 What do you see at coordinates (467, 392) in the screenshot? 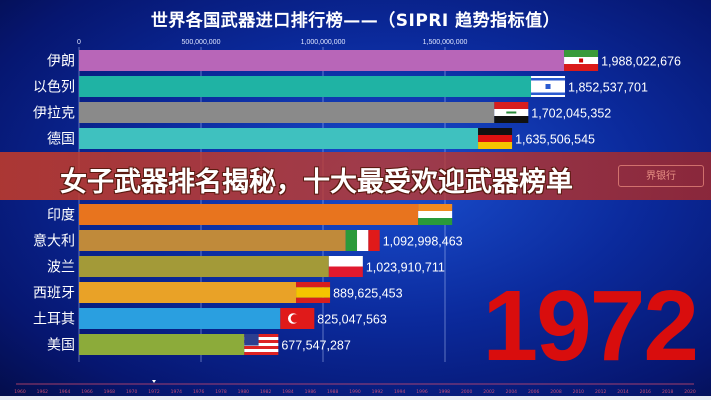
I see `timeline-label: 2000` at bounding box center [467, 392].